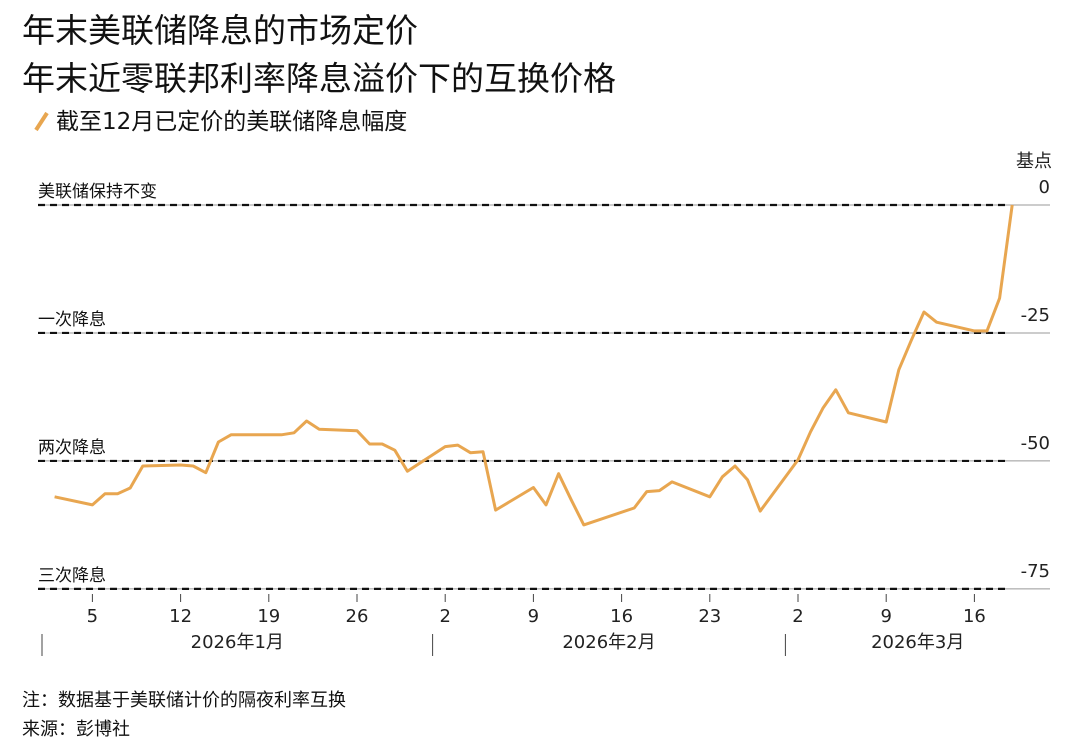  What do you see at coordinates (1034, 161) in the screenshot?
I see `y-axis-label: 基点` at bounding box center [1034, 161].